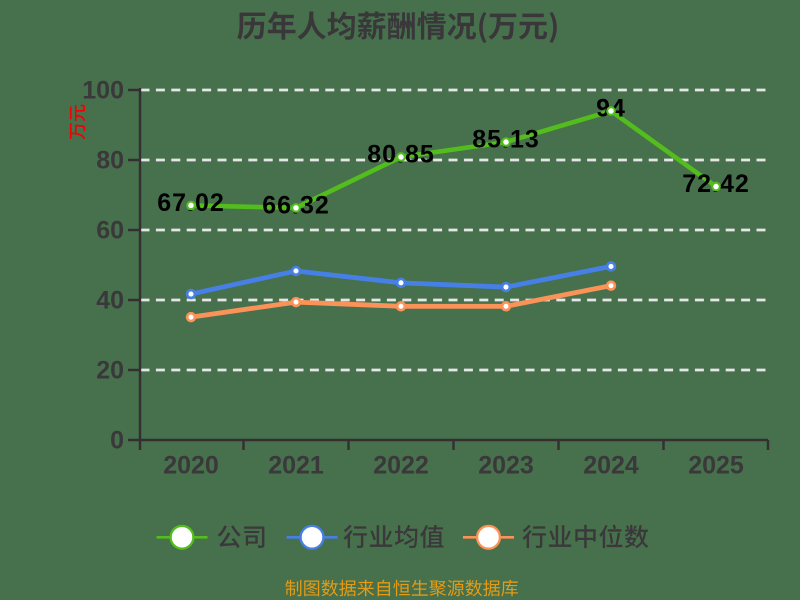 This screenshot has height=600, width=800. Describe the element at coordinates (110, 301) in the screenshot. I see `svg-text: 40` at that location.